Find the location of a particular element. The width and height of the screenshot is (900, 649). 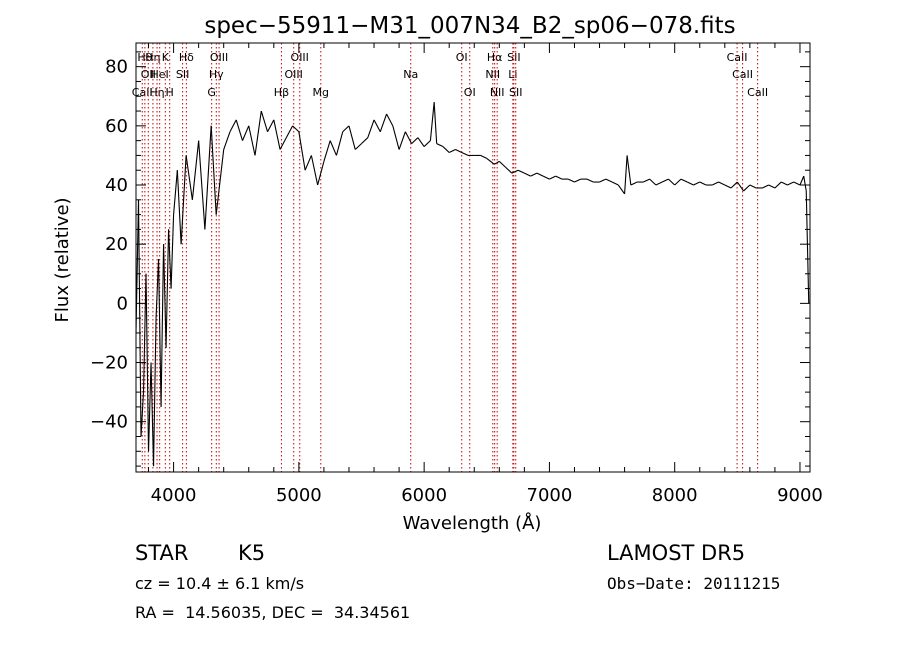

x-tick-label: 4000 is located at coordinates (174, 495).